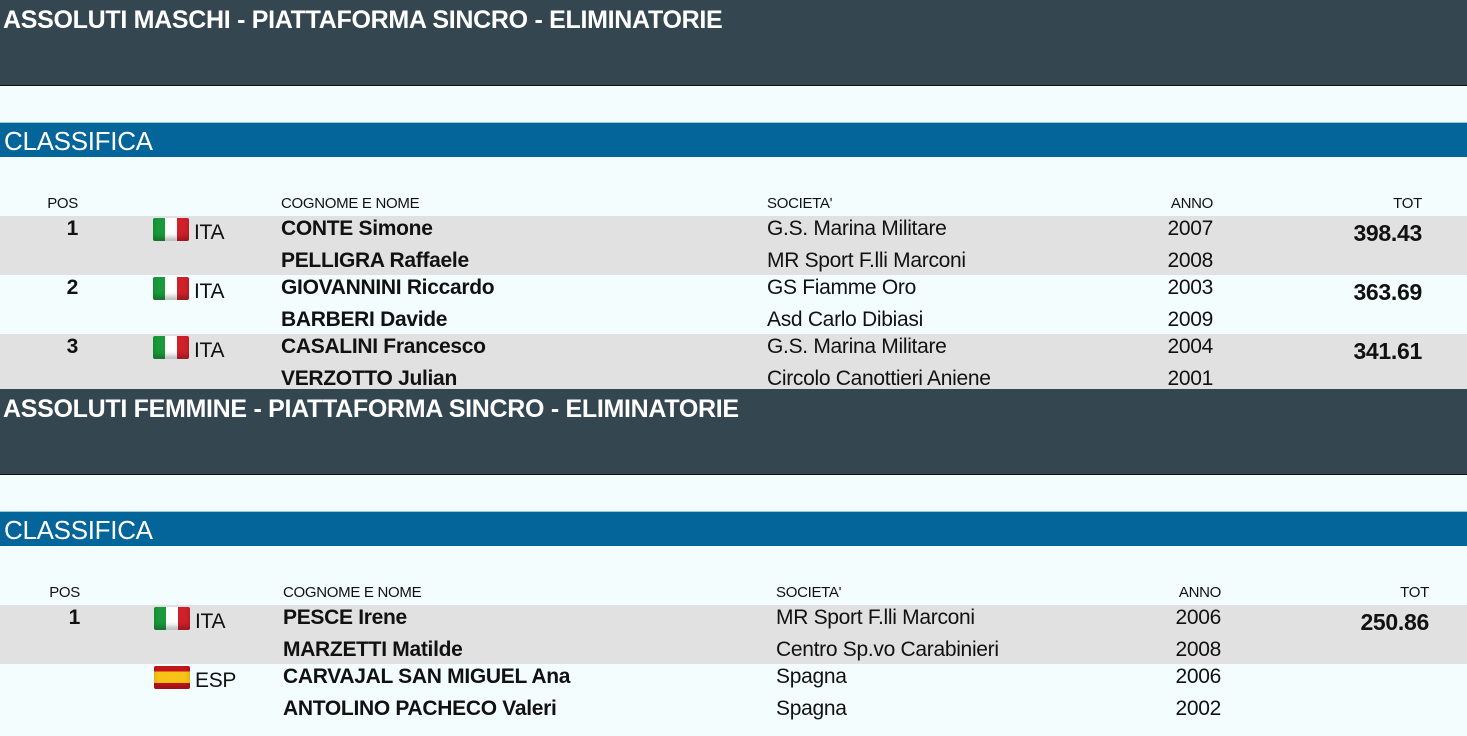 The height and width of the screenshot is (736, 1467). Describe the element at coordinates (1387, 351) in the screenshot. I see `total-score: 341.61` at that location.